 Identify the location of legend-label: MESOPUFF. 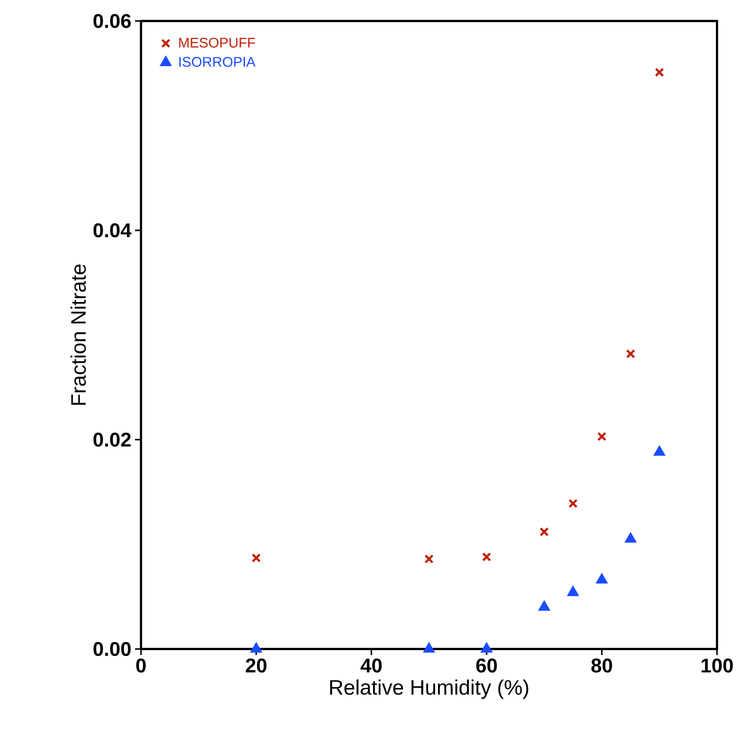
(217, 43).